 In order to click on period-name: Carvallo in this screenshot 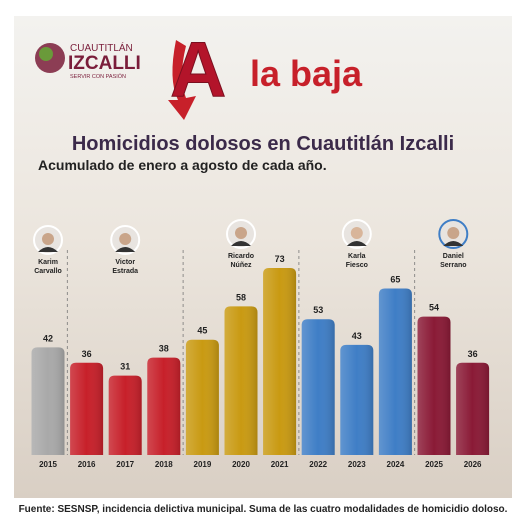, I will do `click(48, 271)`.